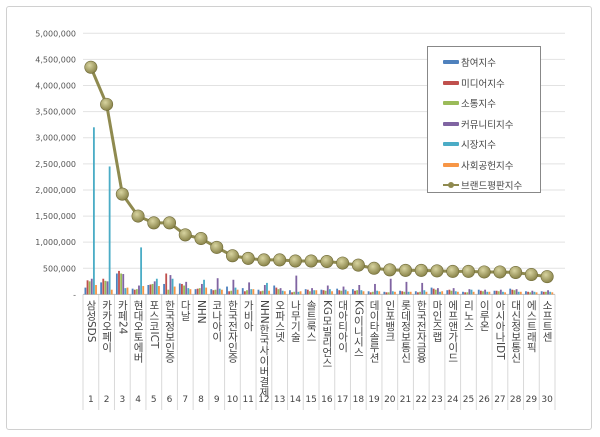 The height and width of the screenshot is (437, 600). Describe the element at coordinates (487, 166) in the screenshot. I see `legend-label: 사회공헌지수` at that location.